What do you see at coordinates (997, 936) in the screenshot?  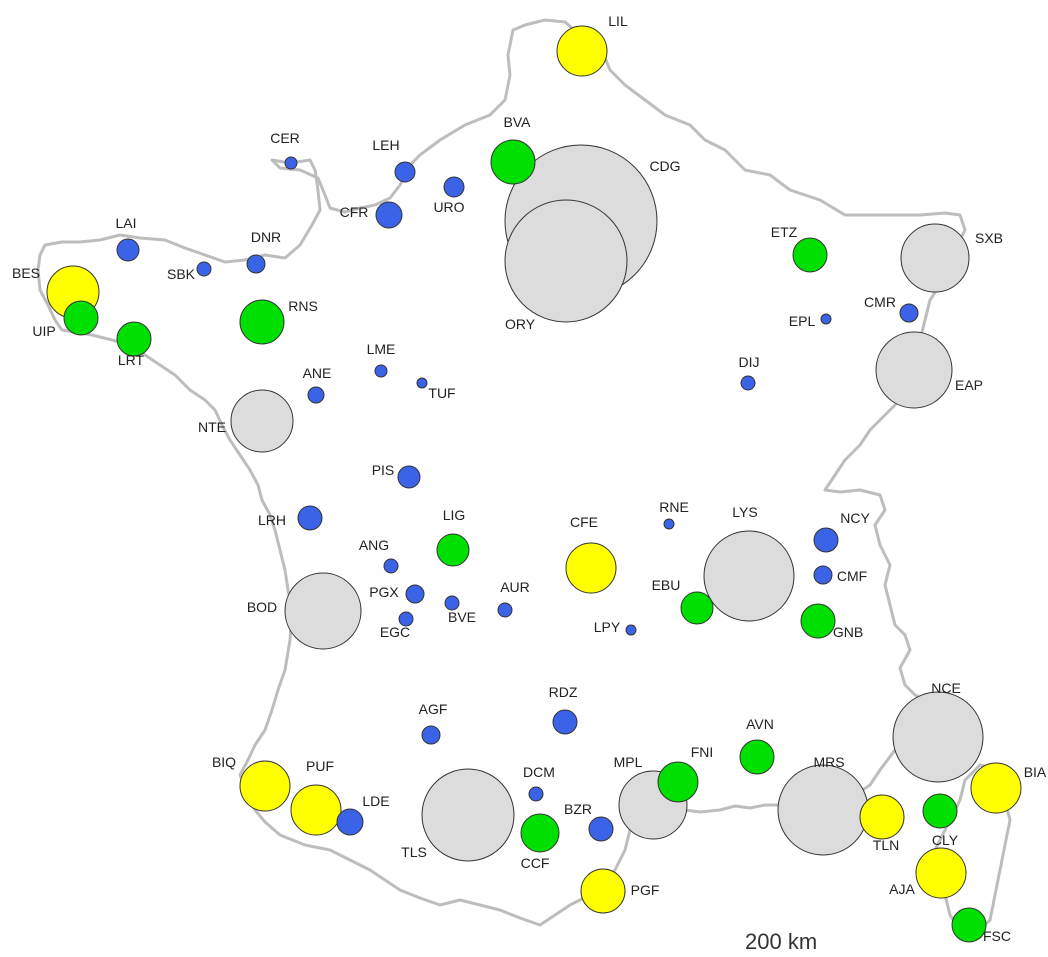 I see `airport-label-fsc: FSC` at bounding box center [997, 936].